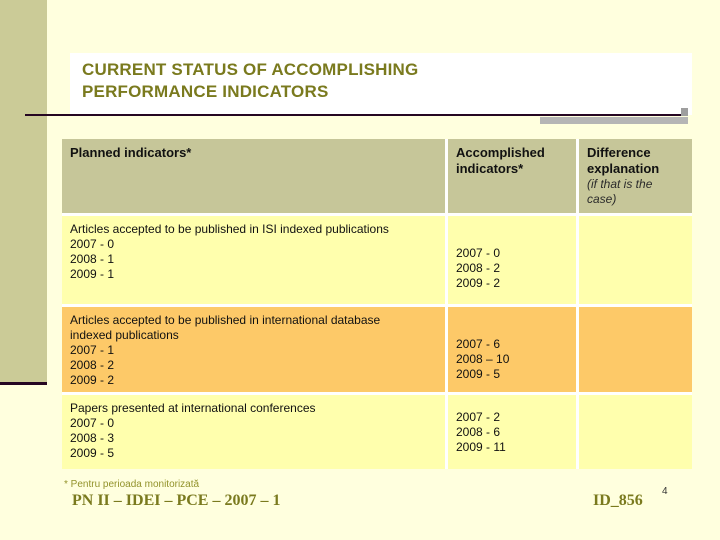  What do you see at coordinates (614, 120) in the screenshot?
I see `title-underline-gray-bar` at bounding box center [614, 120].